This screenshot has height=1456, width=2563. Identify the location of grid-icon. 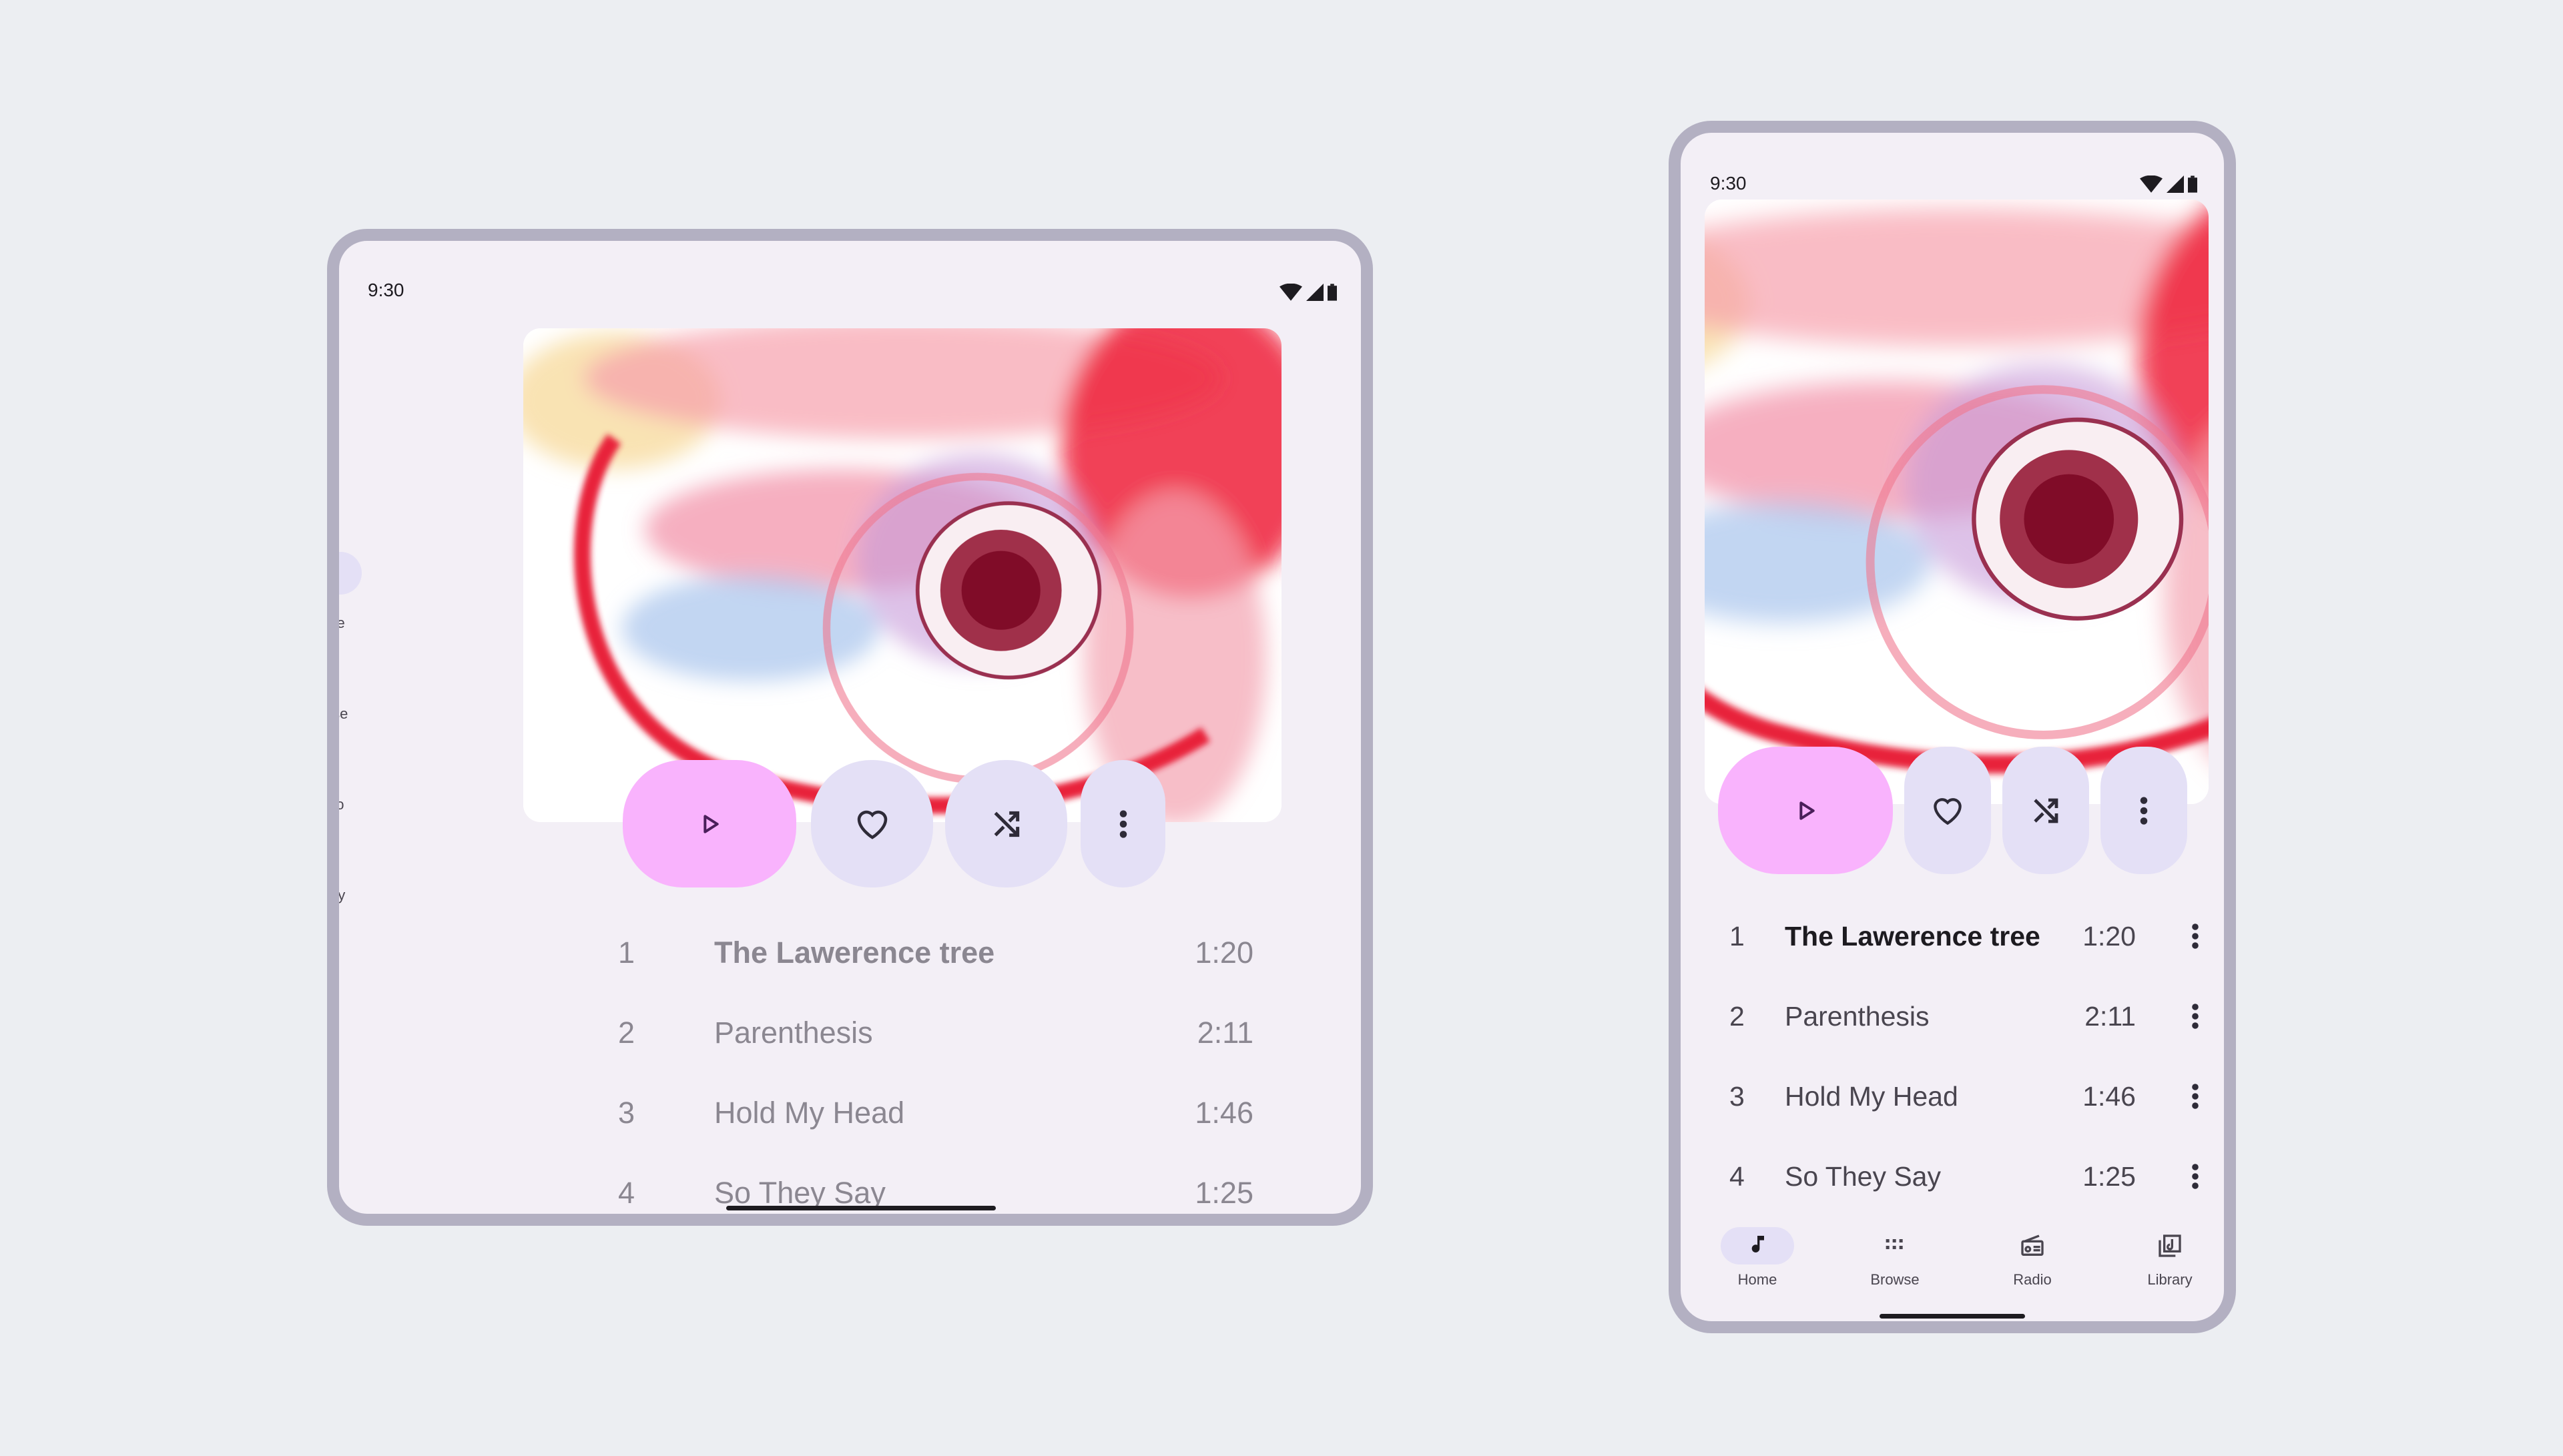
(1894, 1244).